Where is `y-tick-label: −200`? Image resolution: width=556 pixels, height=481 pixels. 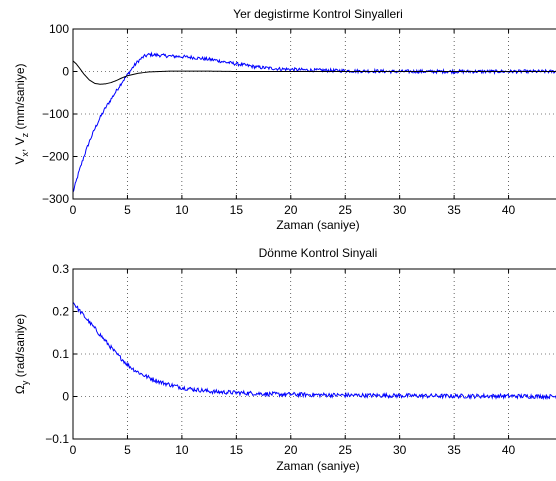 y-tick-label: −200 is located at coordinates (55, 157).